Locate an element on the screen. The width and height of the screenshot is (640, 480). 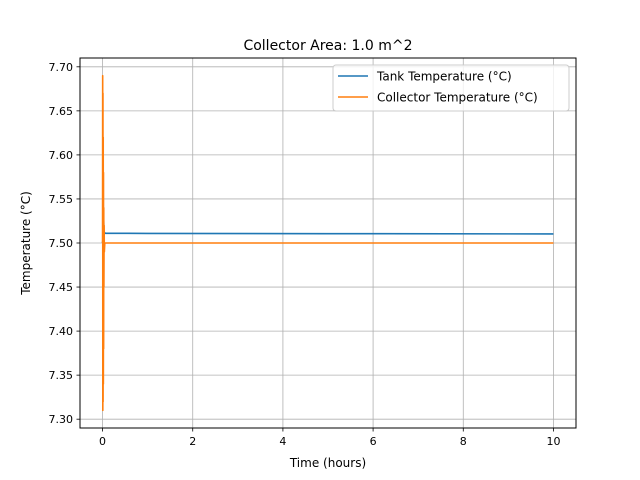
legend-label-collector: Collector Temperature (°C) is located at coordinates (457, 98).